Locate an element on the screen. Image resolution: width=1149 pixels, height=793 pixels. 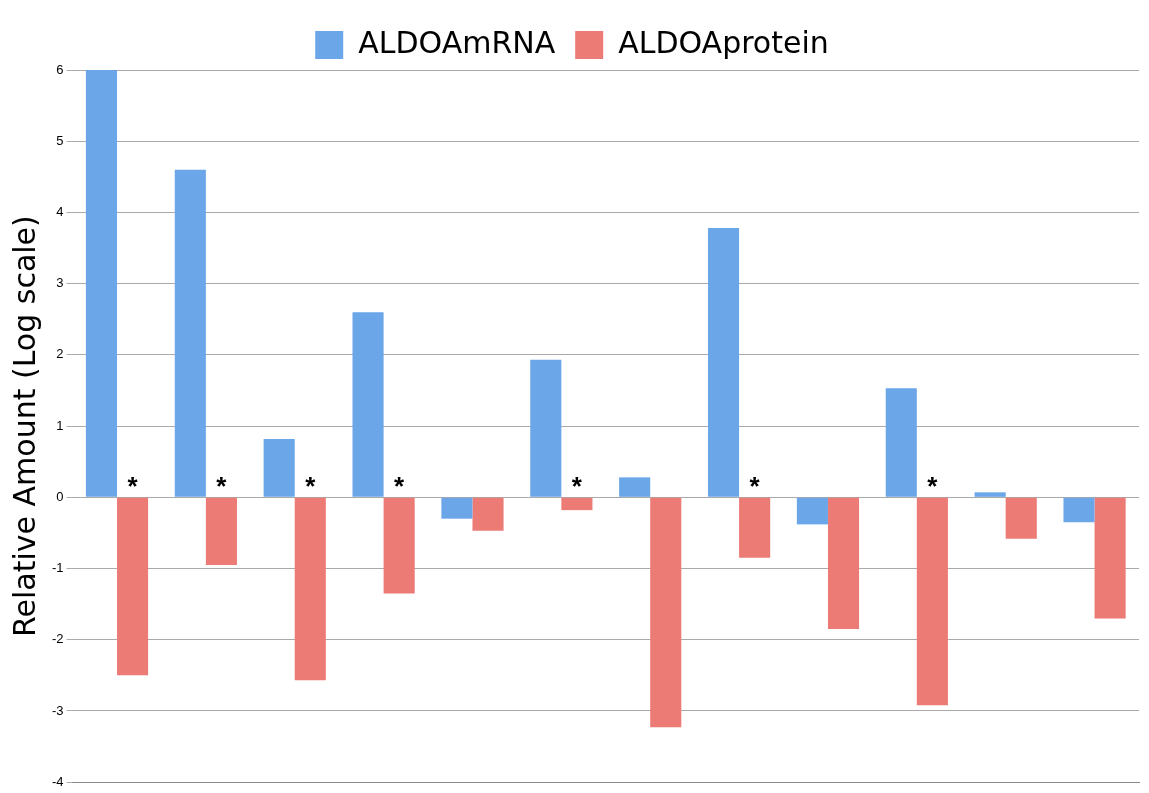
y-tick-label: 4 is located at coordinates (60, 212).